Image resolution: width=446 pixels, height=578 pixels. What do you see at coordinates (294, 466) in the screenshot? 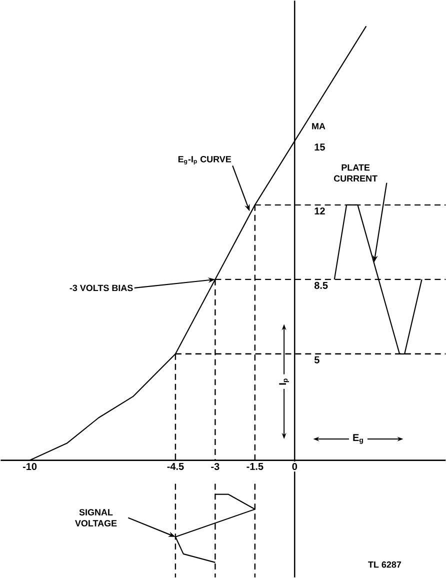
I see `x-tick-label: 0` at bounding box center [294, 466].